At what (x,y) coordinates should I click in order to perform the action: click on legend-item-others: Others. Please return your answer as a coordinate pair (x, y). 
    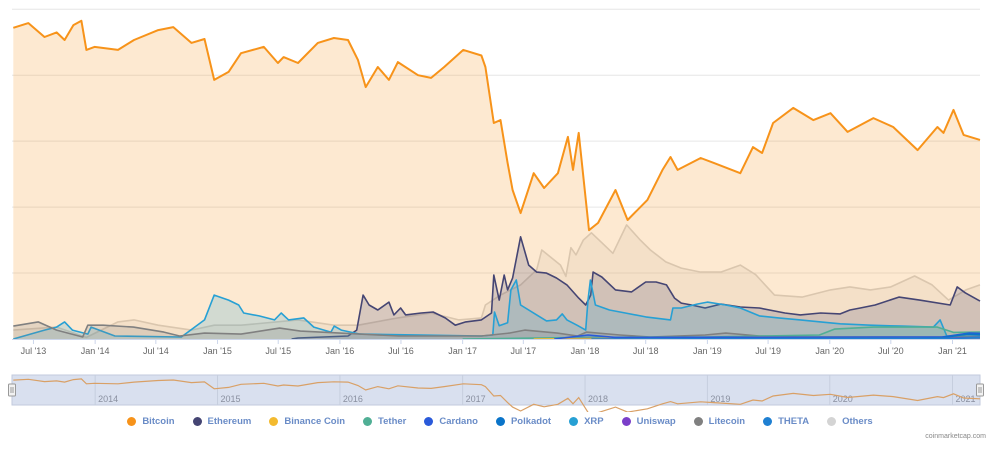
    Looking at the image, I should click on (850, 421).